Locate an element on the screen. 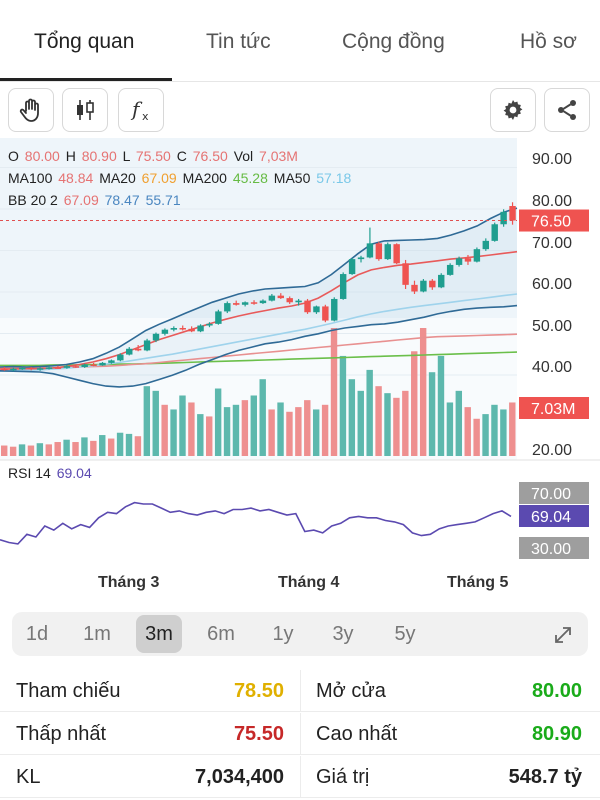 The height and width of the screenshot is (800, 600). stat-label: Mở cửa is located at coordinates (351, 691).